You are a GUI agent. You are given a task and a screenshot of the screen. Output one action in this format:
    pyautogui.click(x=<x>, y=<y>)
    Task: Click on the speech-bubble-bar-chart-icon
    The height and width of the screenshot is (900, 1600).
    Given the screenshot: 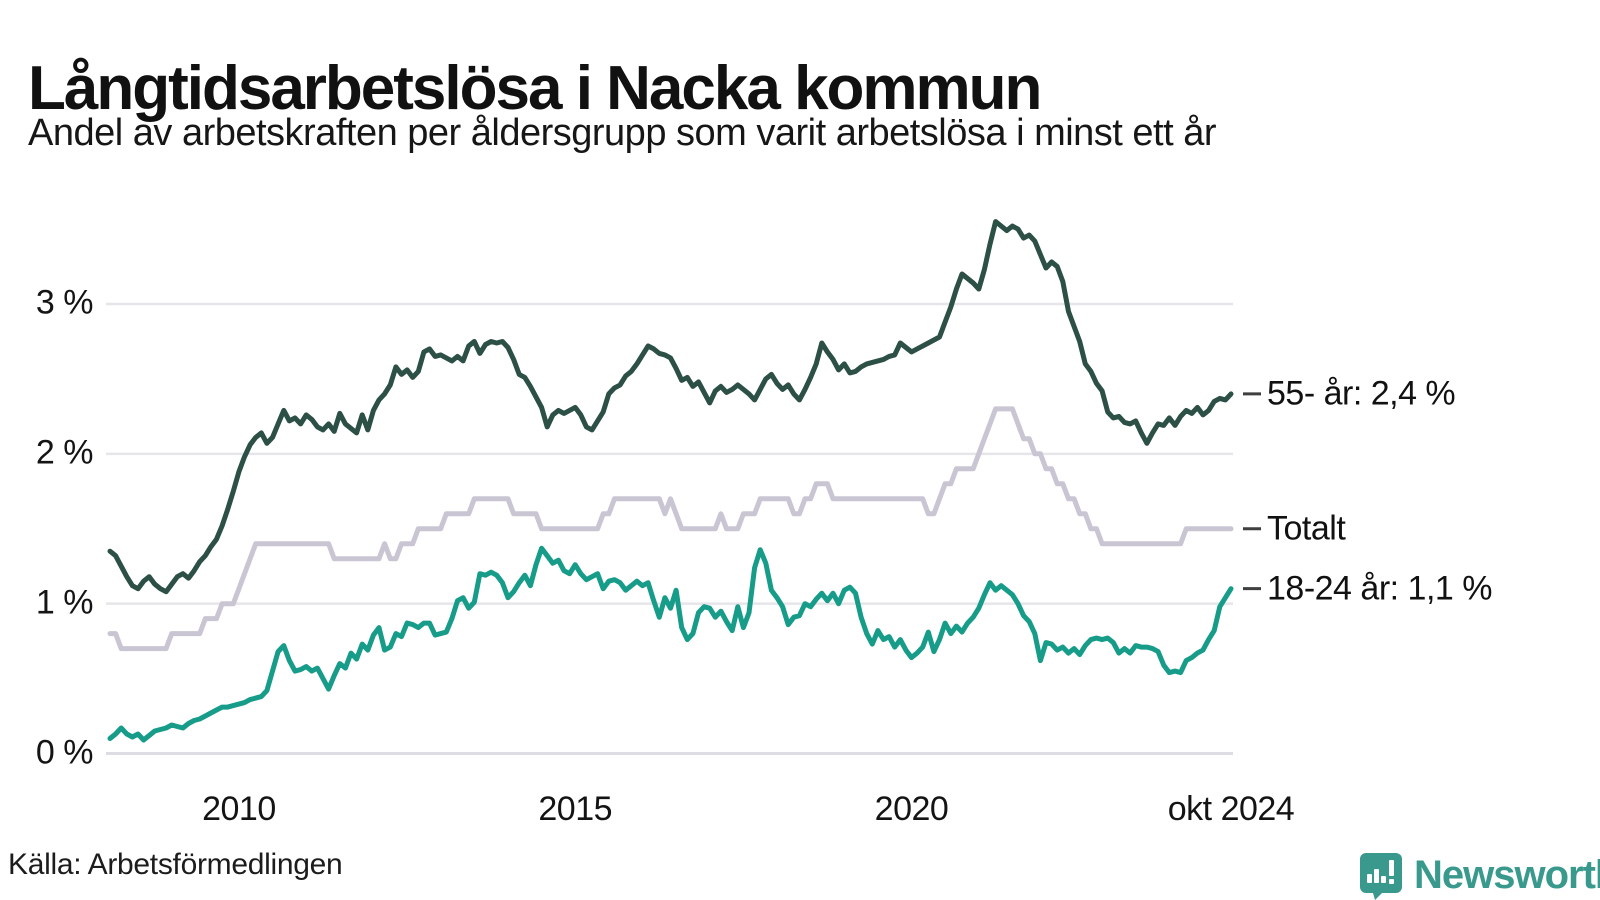 What is the action you would take?
    pyautogui.click(x=1381, y=876)
    